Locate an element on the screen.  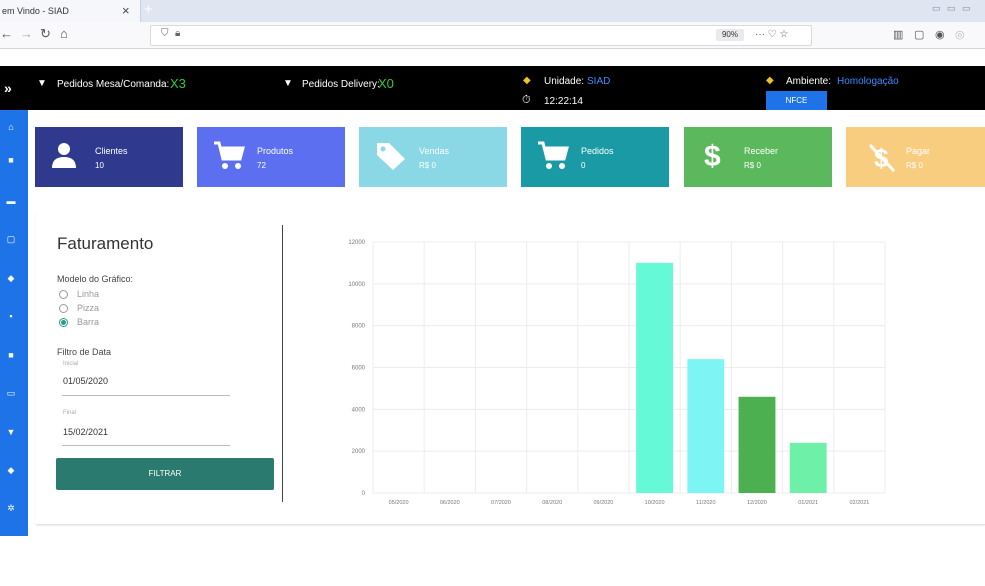
tab-title: em Vindo - SIAD is located at coordinates (35, 11).